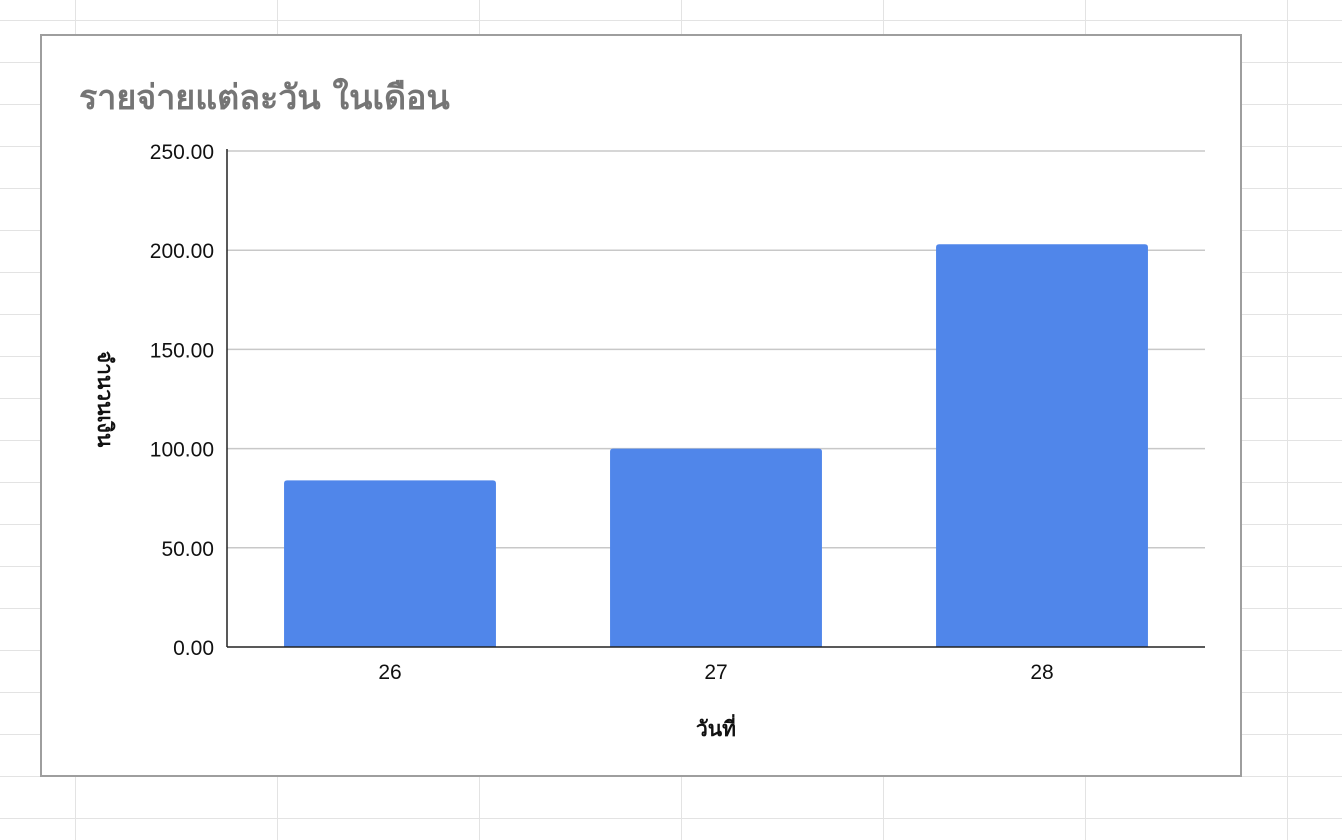 This screenshot has width=1342, height=840. What do you see at coordinates (389, 672) in the screenshot?
I see `x-tick-label: 26` at bounding box center [389, 672].